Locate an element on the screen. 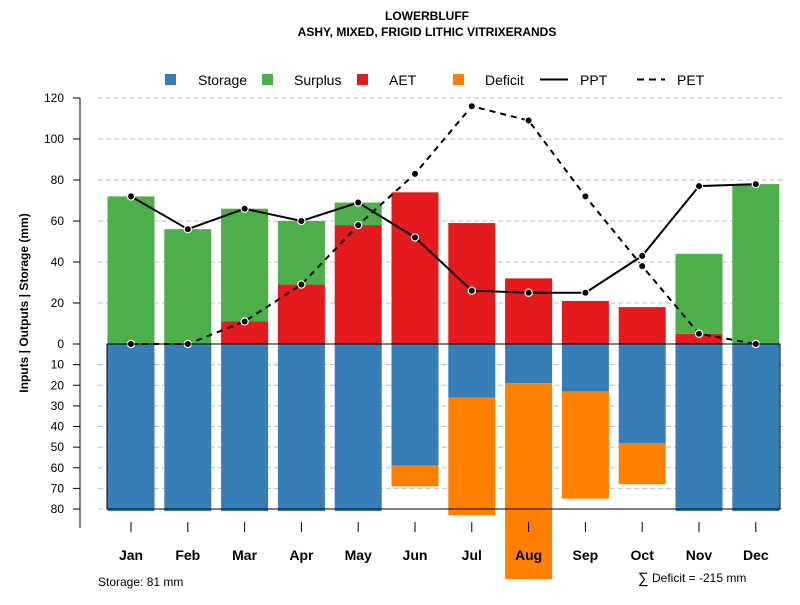 This screenshot has width=800, height=605. legend-label-aet: AET is located at coordinates (403, 80).